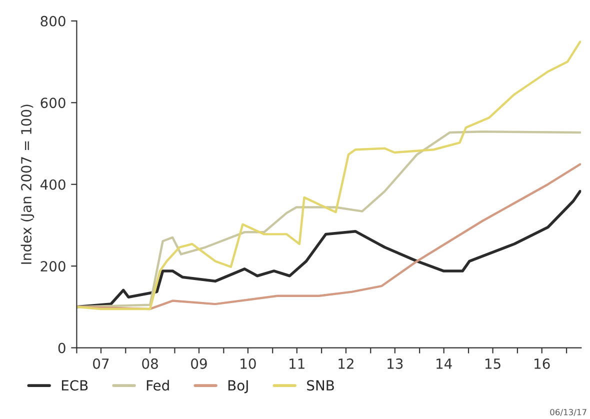  I want to click on y-tick-label: 400, so click(53, 184).